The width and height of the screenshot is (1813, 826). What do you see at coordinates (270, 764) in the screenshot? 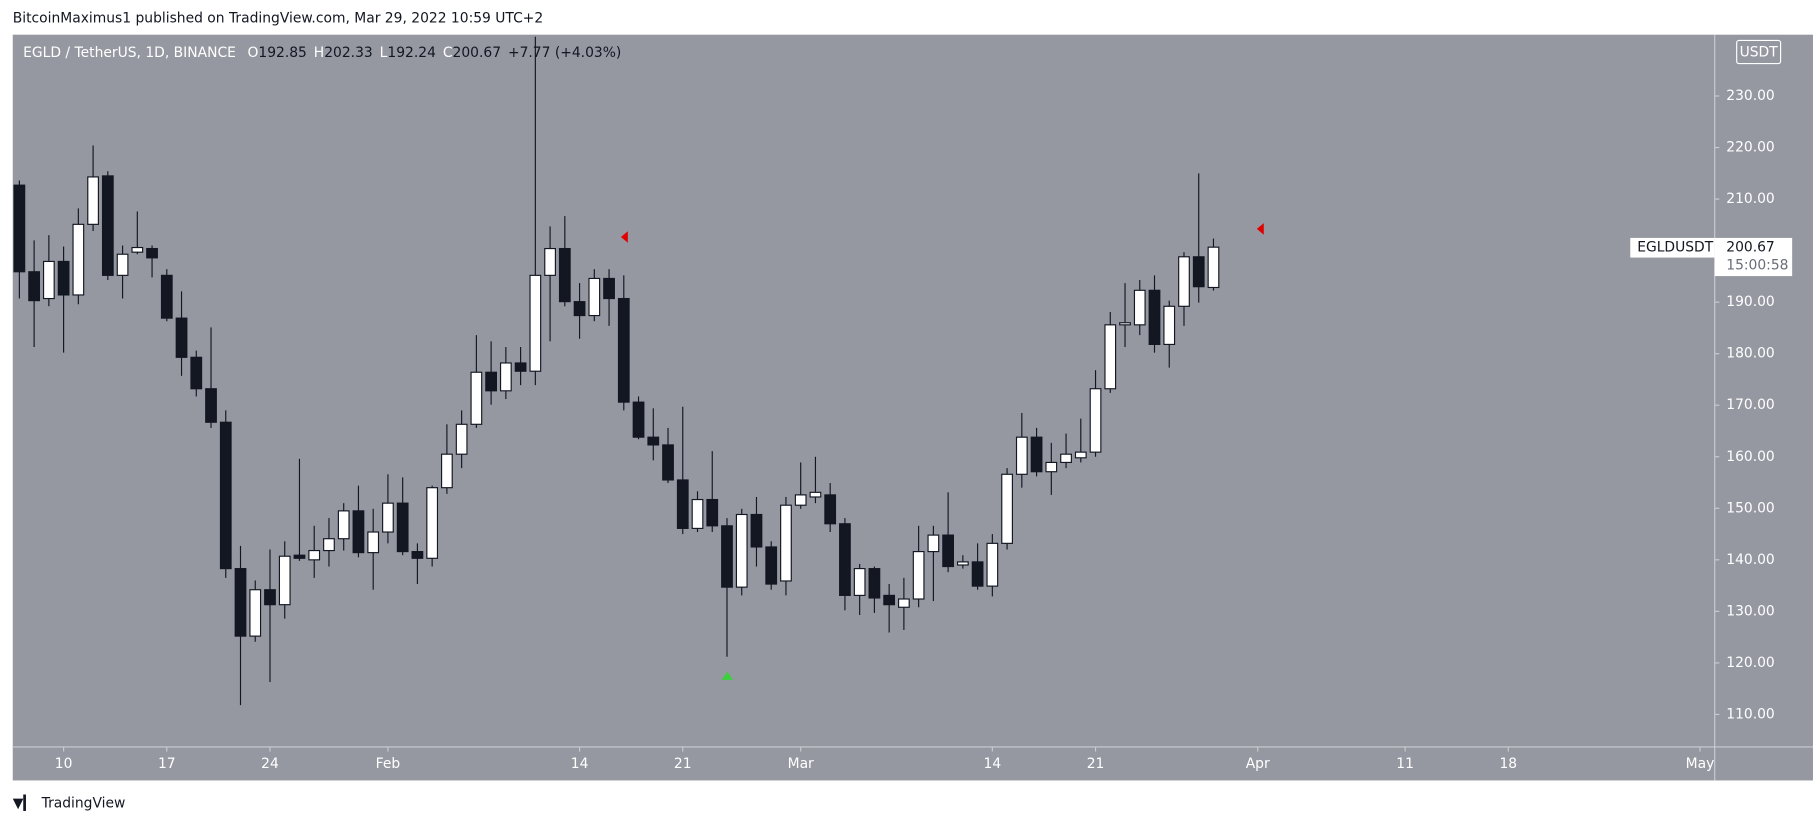
I see `x-tick-label: 24` at bounding box center [270, 764].